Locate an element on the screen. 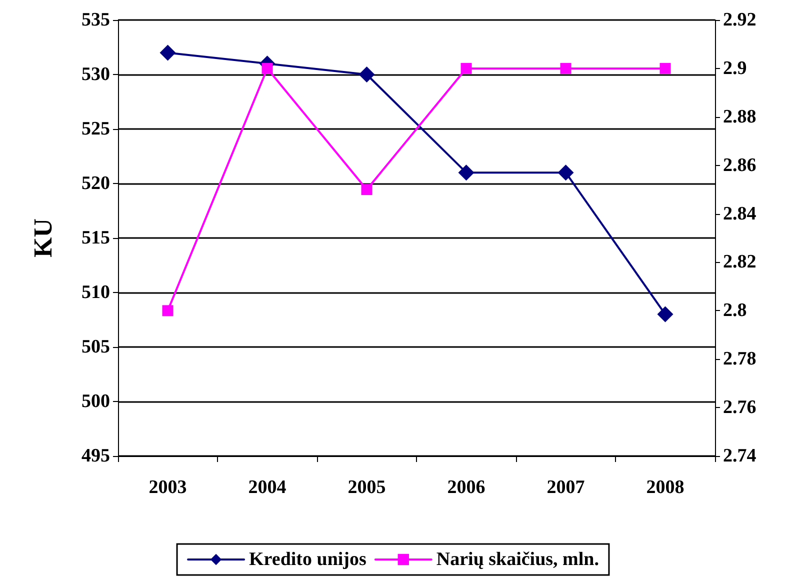  y-tick-label: 535 is located at coordinates (96, 20).